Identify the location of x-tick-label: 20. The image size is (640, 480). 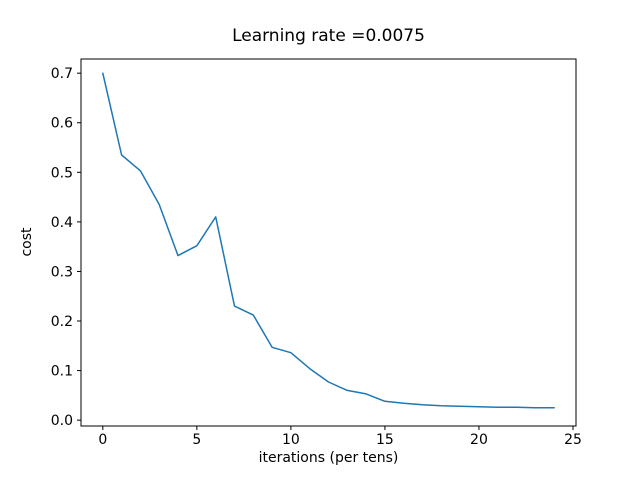
(479, 440).